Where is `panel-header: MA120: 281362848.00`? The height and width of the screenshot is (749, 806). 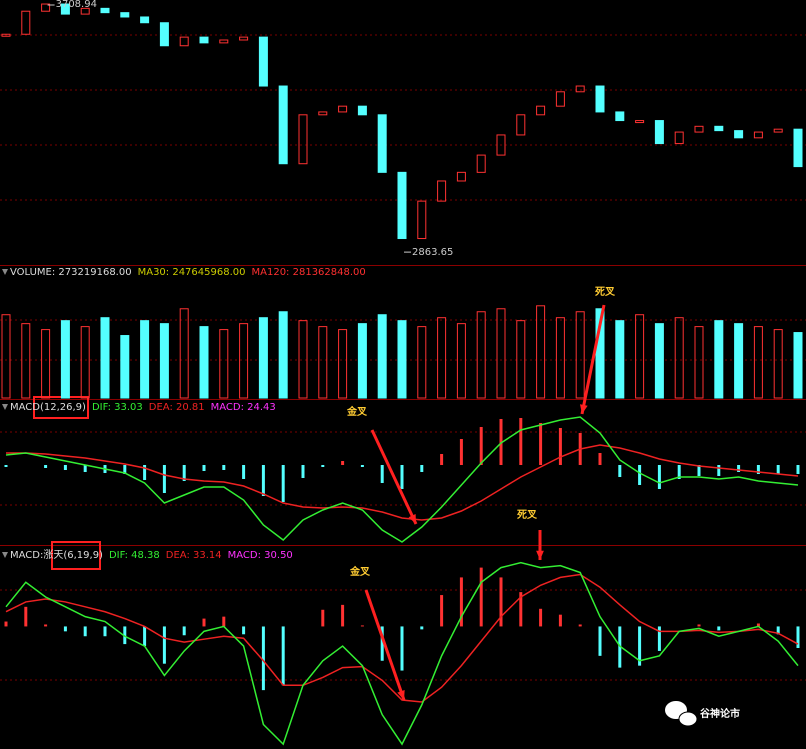
panel-header: MA120: 281362848.00 is located at coordinates (309, 272).